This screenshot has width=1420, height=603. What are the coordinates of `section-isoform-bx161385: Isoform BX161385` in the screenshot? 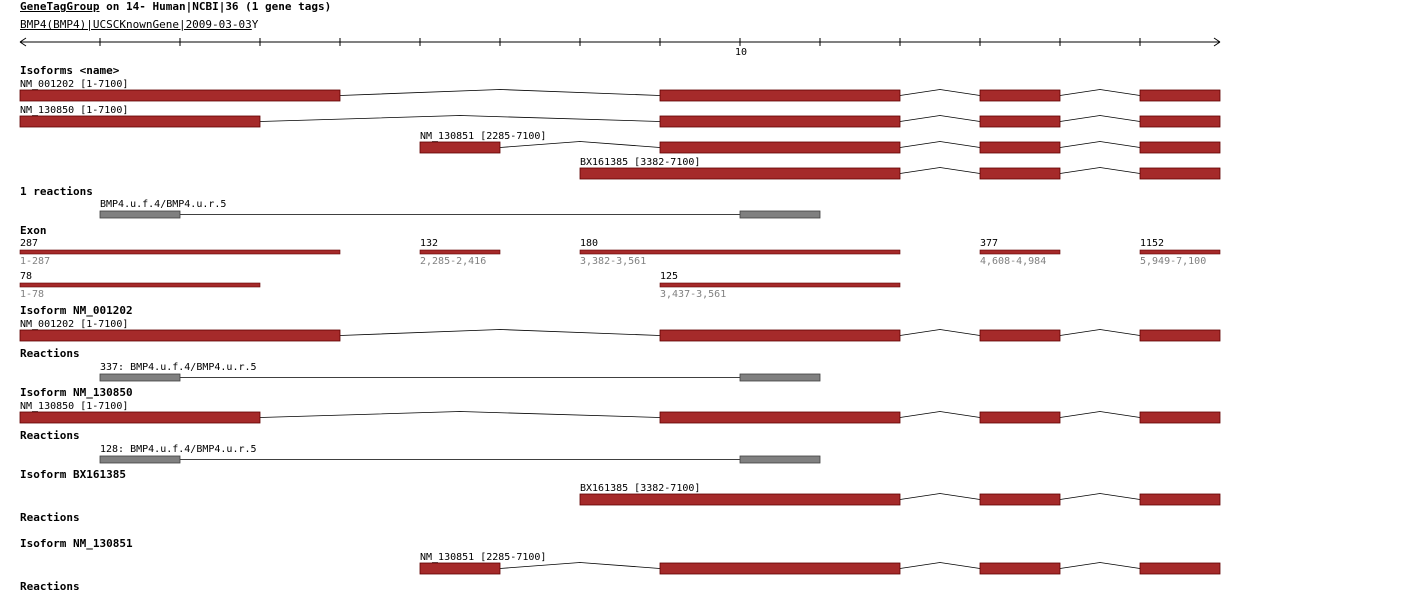 It's located at (73, 474).